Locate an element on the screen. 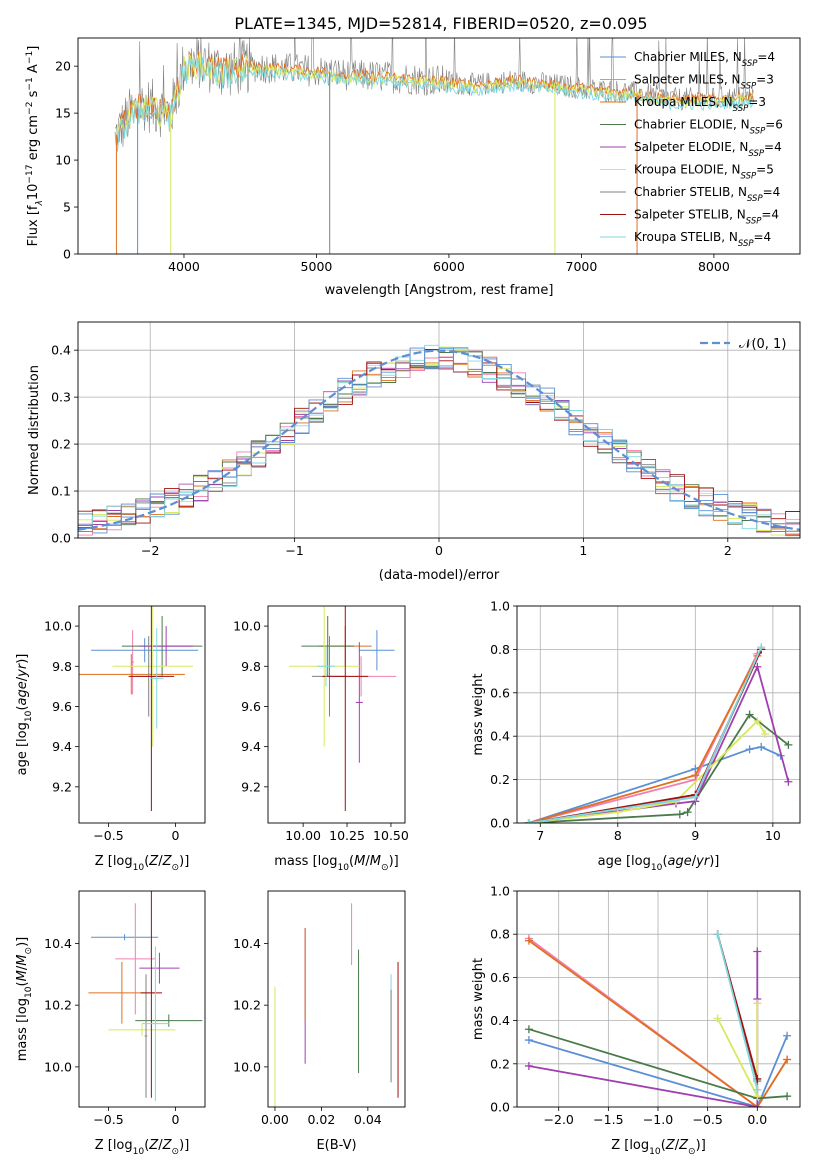 The height and width of the screenshot is (1170, 819). legend-tail: =6 is located at coordinates (774, 125).